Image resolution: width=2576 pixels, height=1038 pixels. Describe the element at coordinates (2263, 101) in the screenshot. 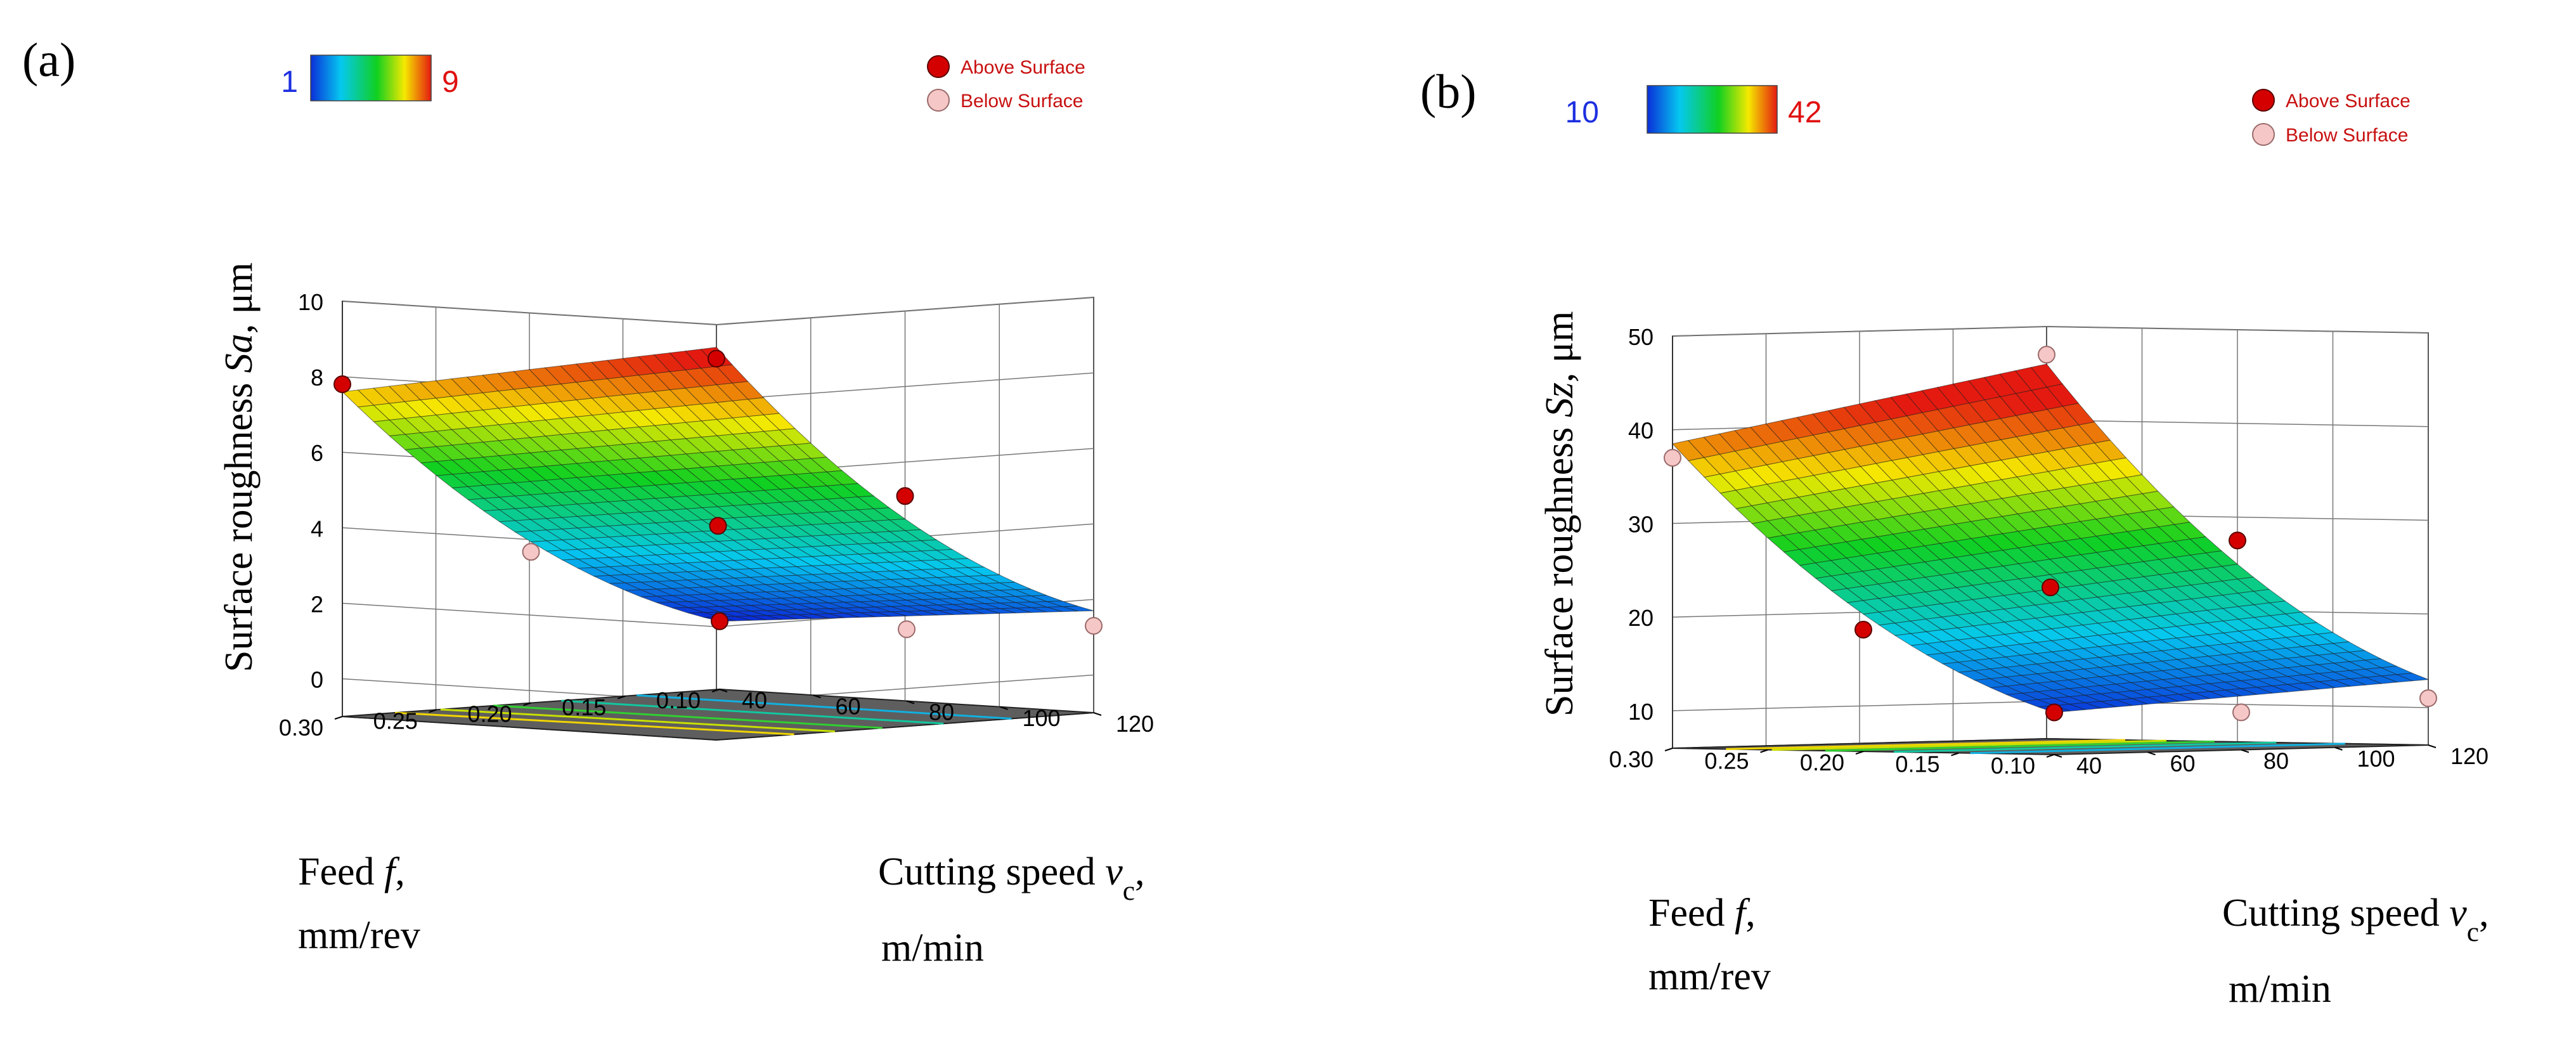

I see `legend-above-marker` at that location.